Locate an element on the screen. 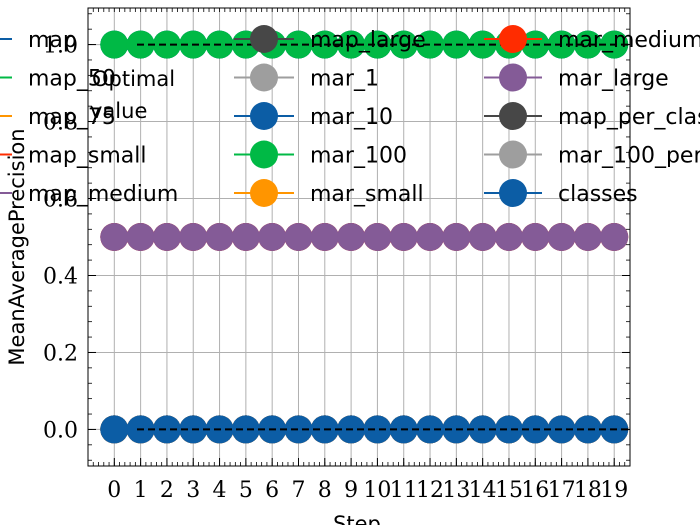 This screenshot has height=525, width=700. legend-item-map_per_clas: map_per_clas is located at coordinates (592, 116).